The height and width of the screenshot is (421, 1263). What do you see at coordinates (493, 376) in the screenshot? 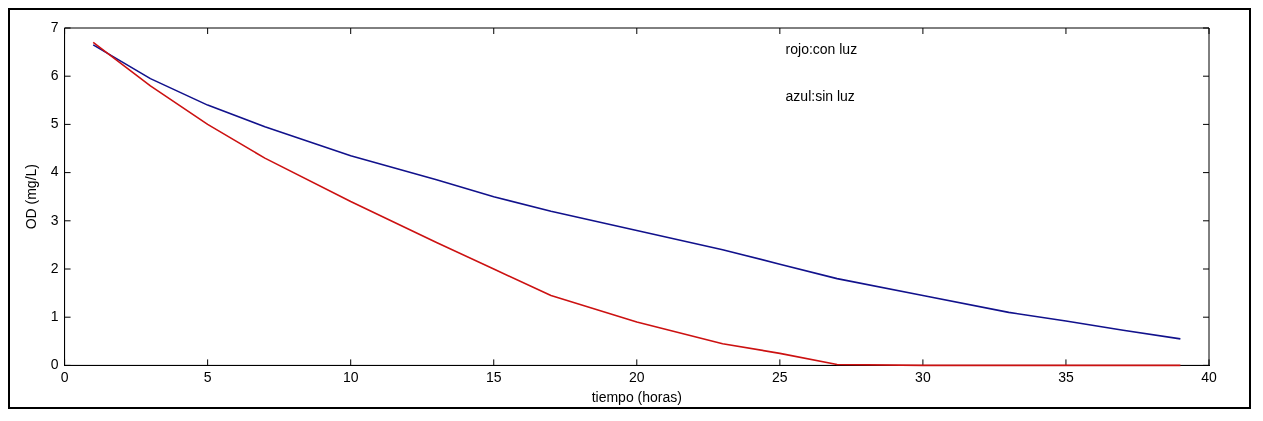
I see `x-tick-label: 15` at bounding box center [493, 376].